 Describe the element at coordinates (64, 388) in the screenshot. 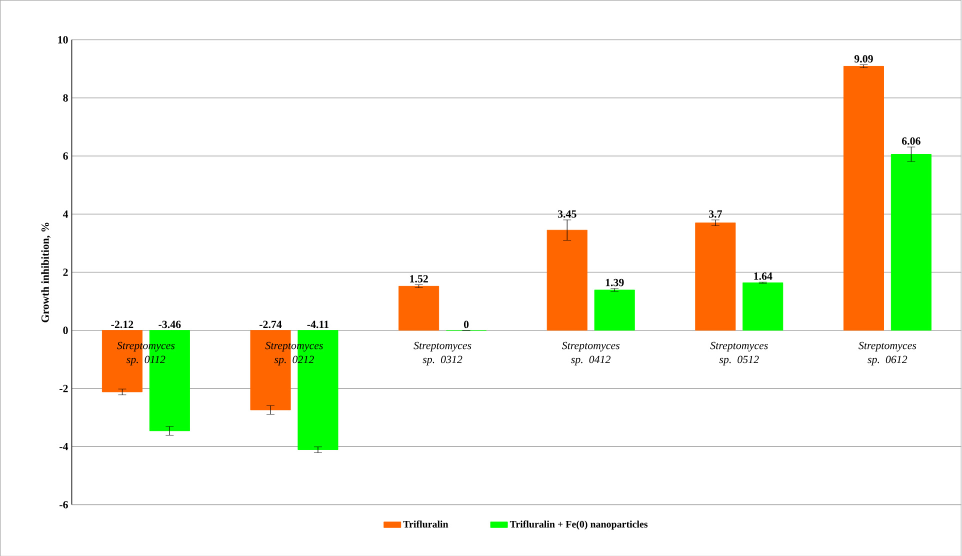

I see `y-tick-label: -2` at that location.